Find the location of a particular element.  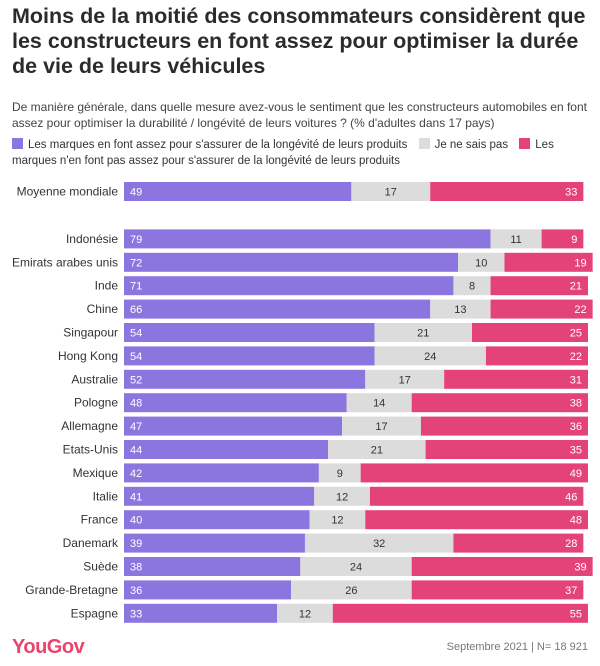

bar-not-enough-grande-bretagne is located at coordinates (497, 590).